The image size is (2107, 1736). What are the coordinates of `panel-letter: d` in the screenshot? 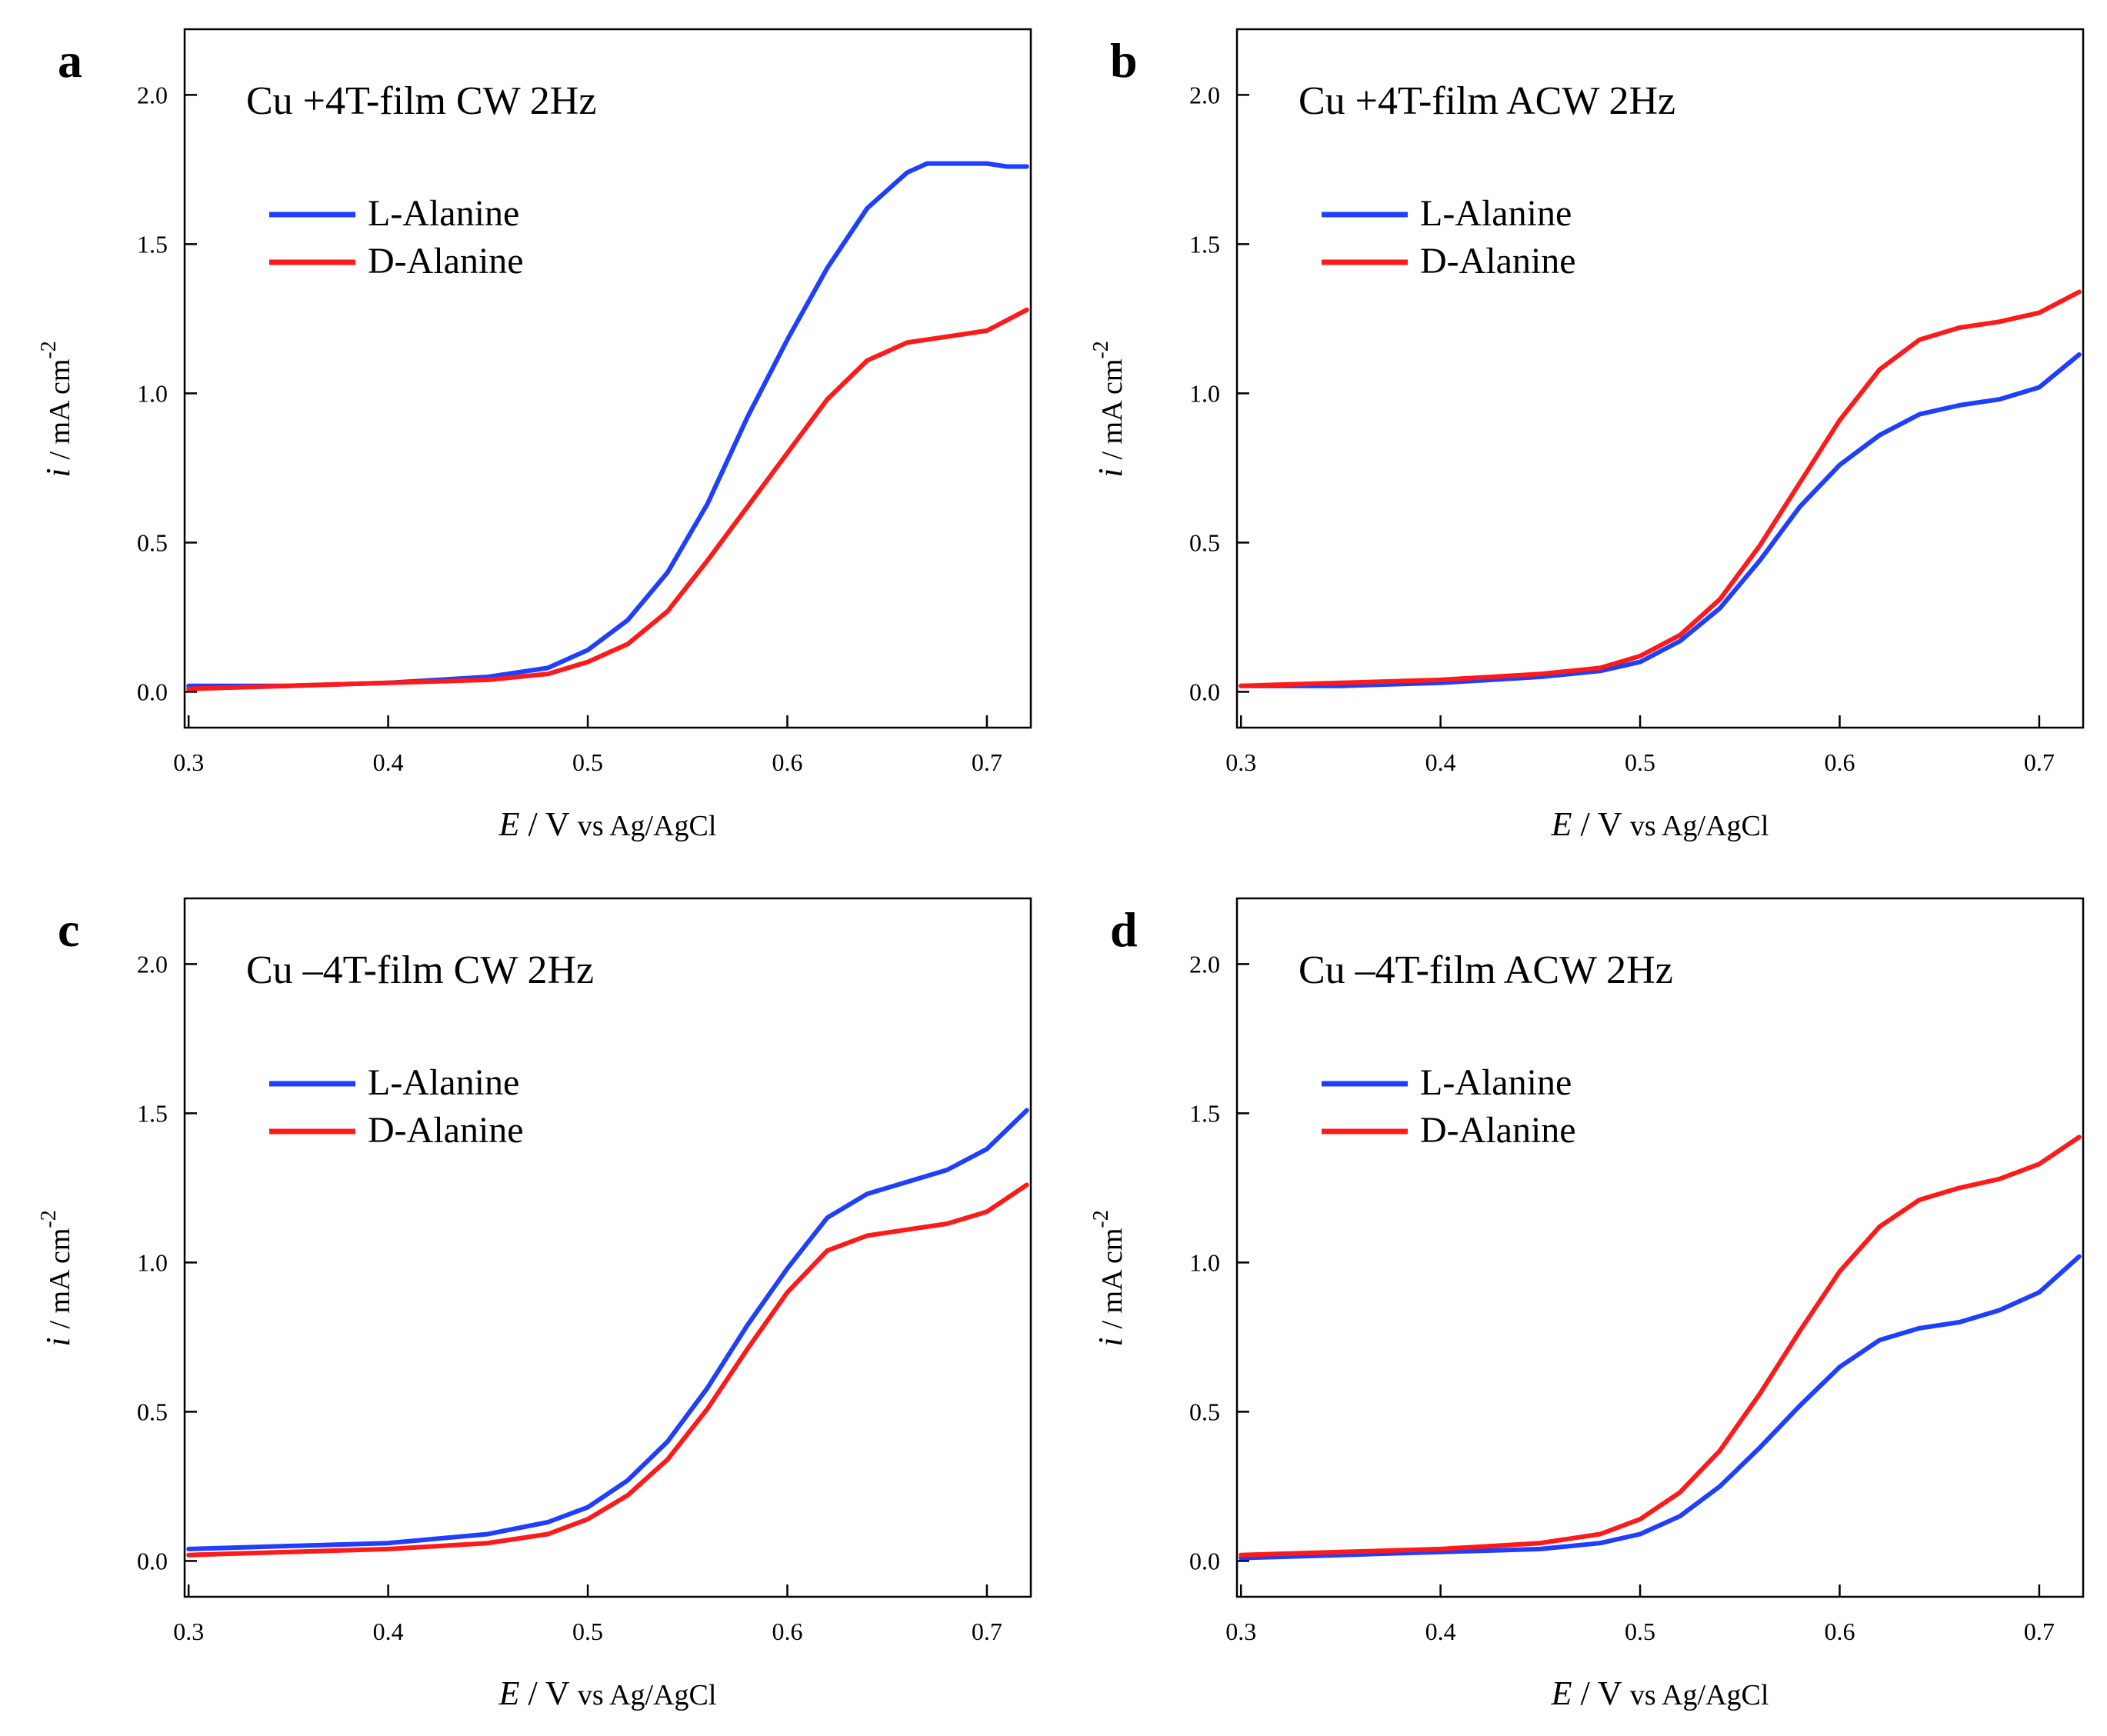 It's located at (1124, 929).